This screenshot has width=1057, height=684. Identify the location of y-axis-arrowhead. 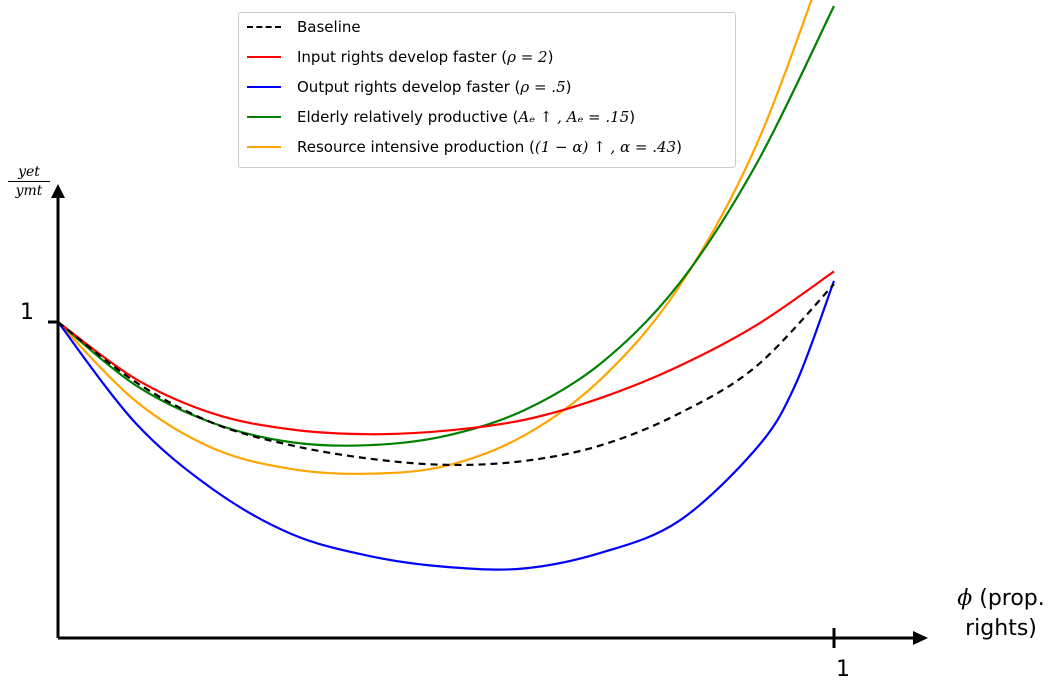
(58, 191).